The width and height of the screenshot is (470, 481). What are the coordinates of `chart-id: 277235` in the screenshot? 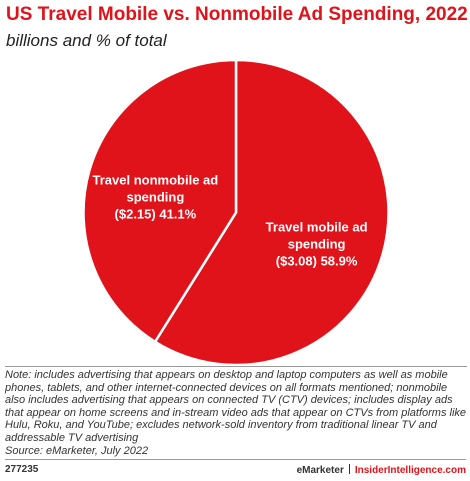 It's located at (22, 469).